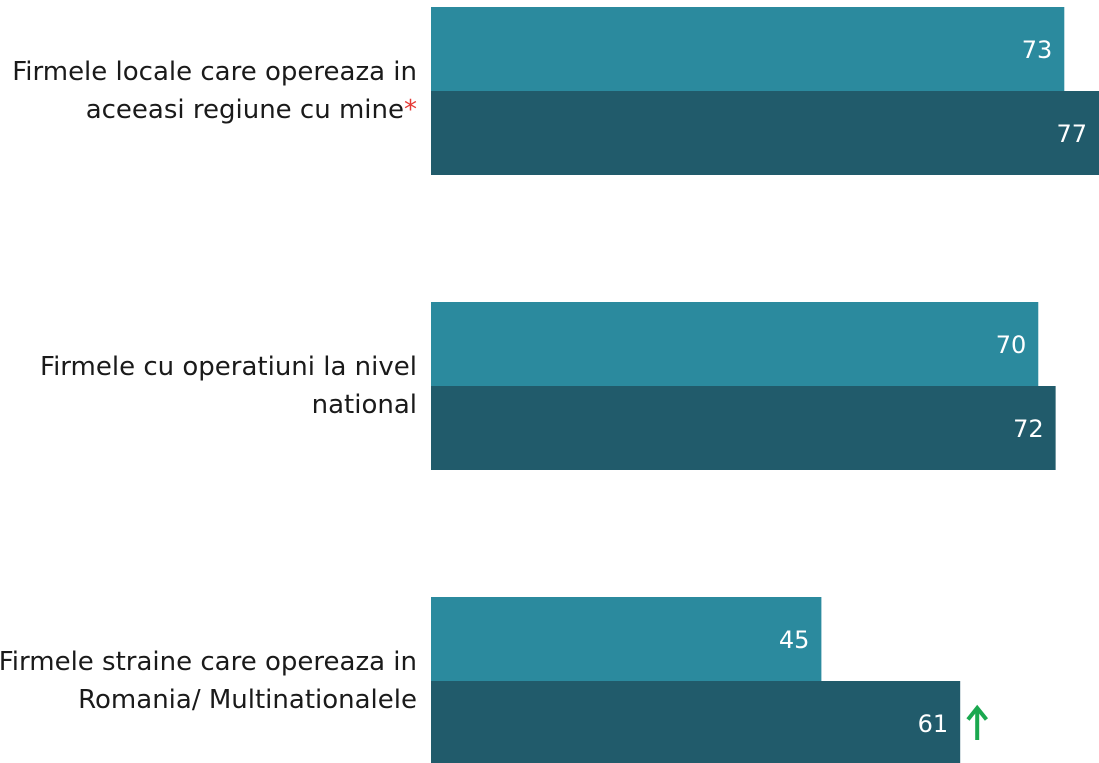 Image resolution: width=1099 pixels, height=763 pixels. Describe the element at coordinates (364, 405) in the screenshot. I see `category-label-line: national` at that location.